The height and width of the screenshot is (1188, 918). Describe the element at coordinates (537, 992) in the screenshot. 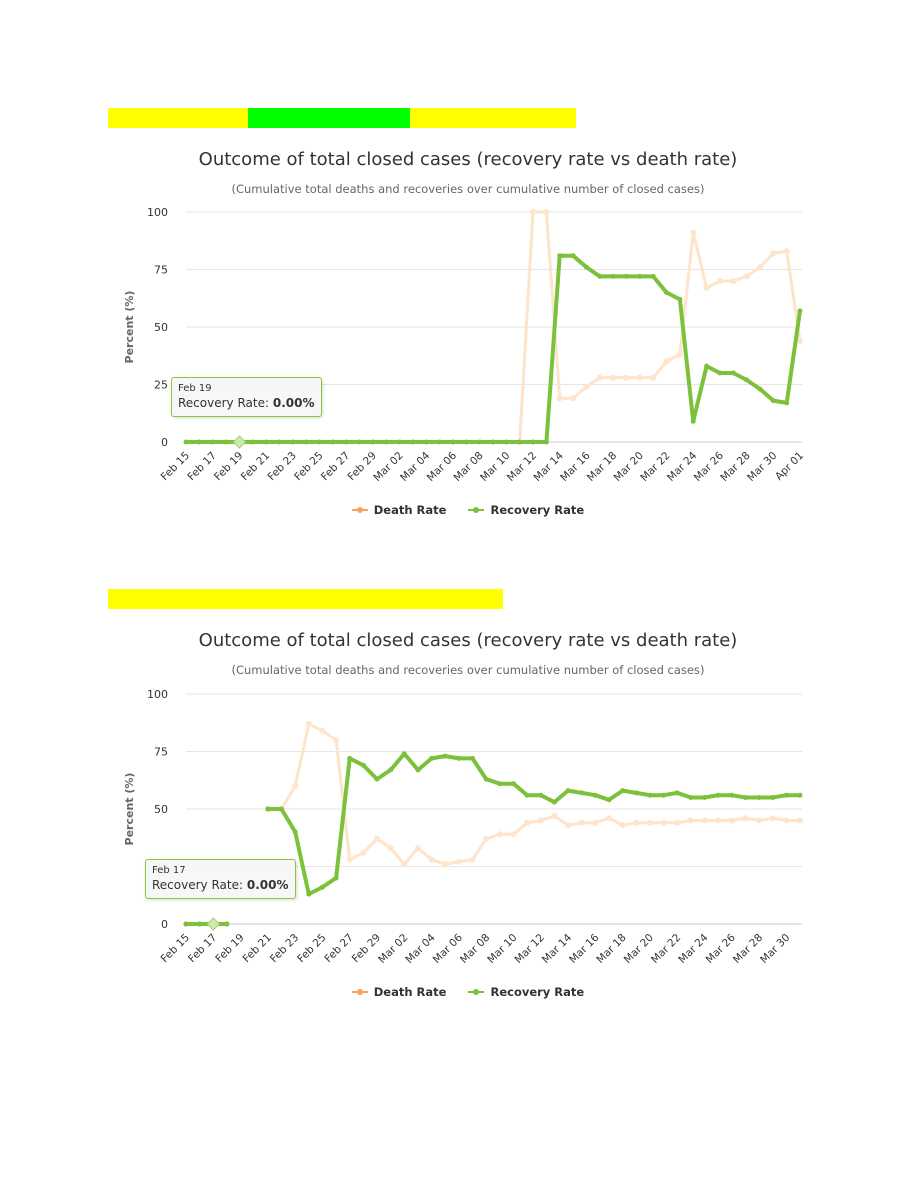

I see `legend-label-recovery-rate: Recovery Rate` at that location.